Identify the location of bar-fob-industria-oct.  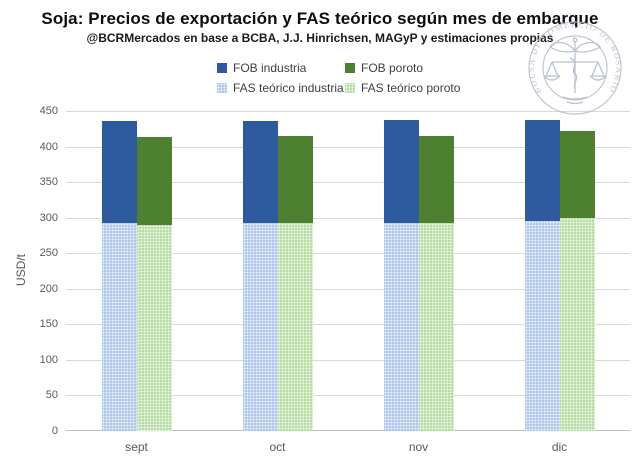
(260, 172).